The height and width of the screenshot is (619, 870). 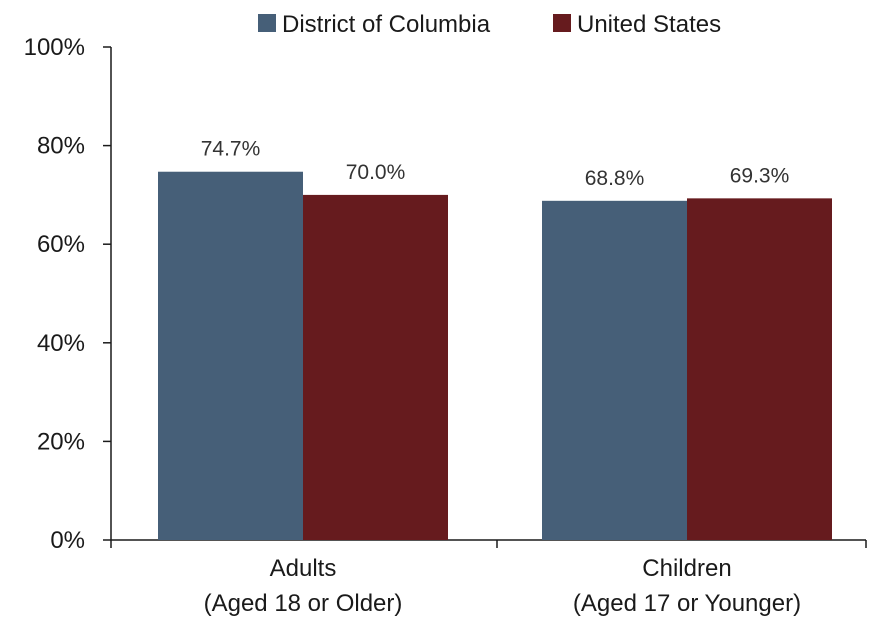 What do you see at coordinates (687, 603) in the screenshot?
I see `x-category-label: (Aged 17 or Younger)` at bounding box center [687, 603].